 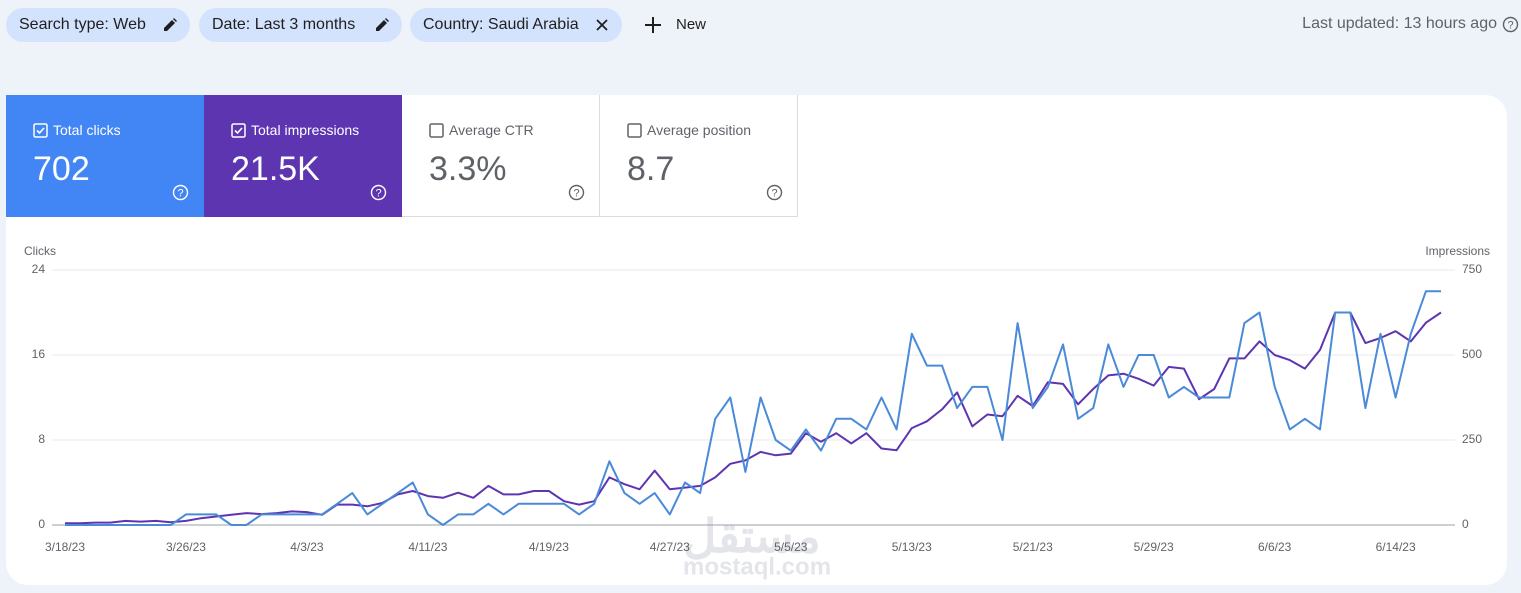 What do you see at coordinates (602, 25) in the screenshot?
I see `close-icon` at bounding box center [602, 25].